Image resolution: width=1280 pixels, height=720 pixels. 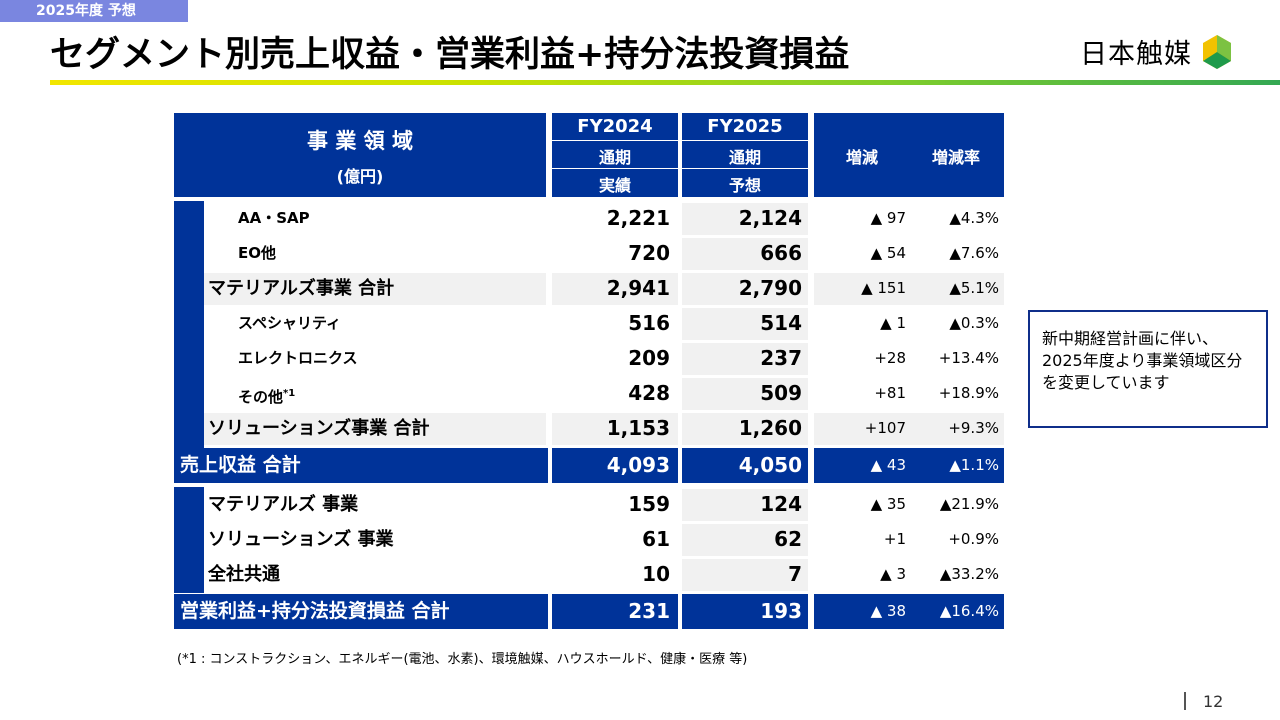 I want to click on fy2025-value: 509, so click(x=781, y=393).